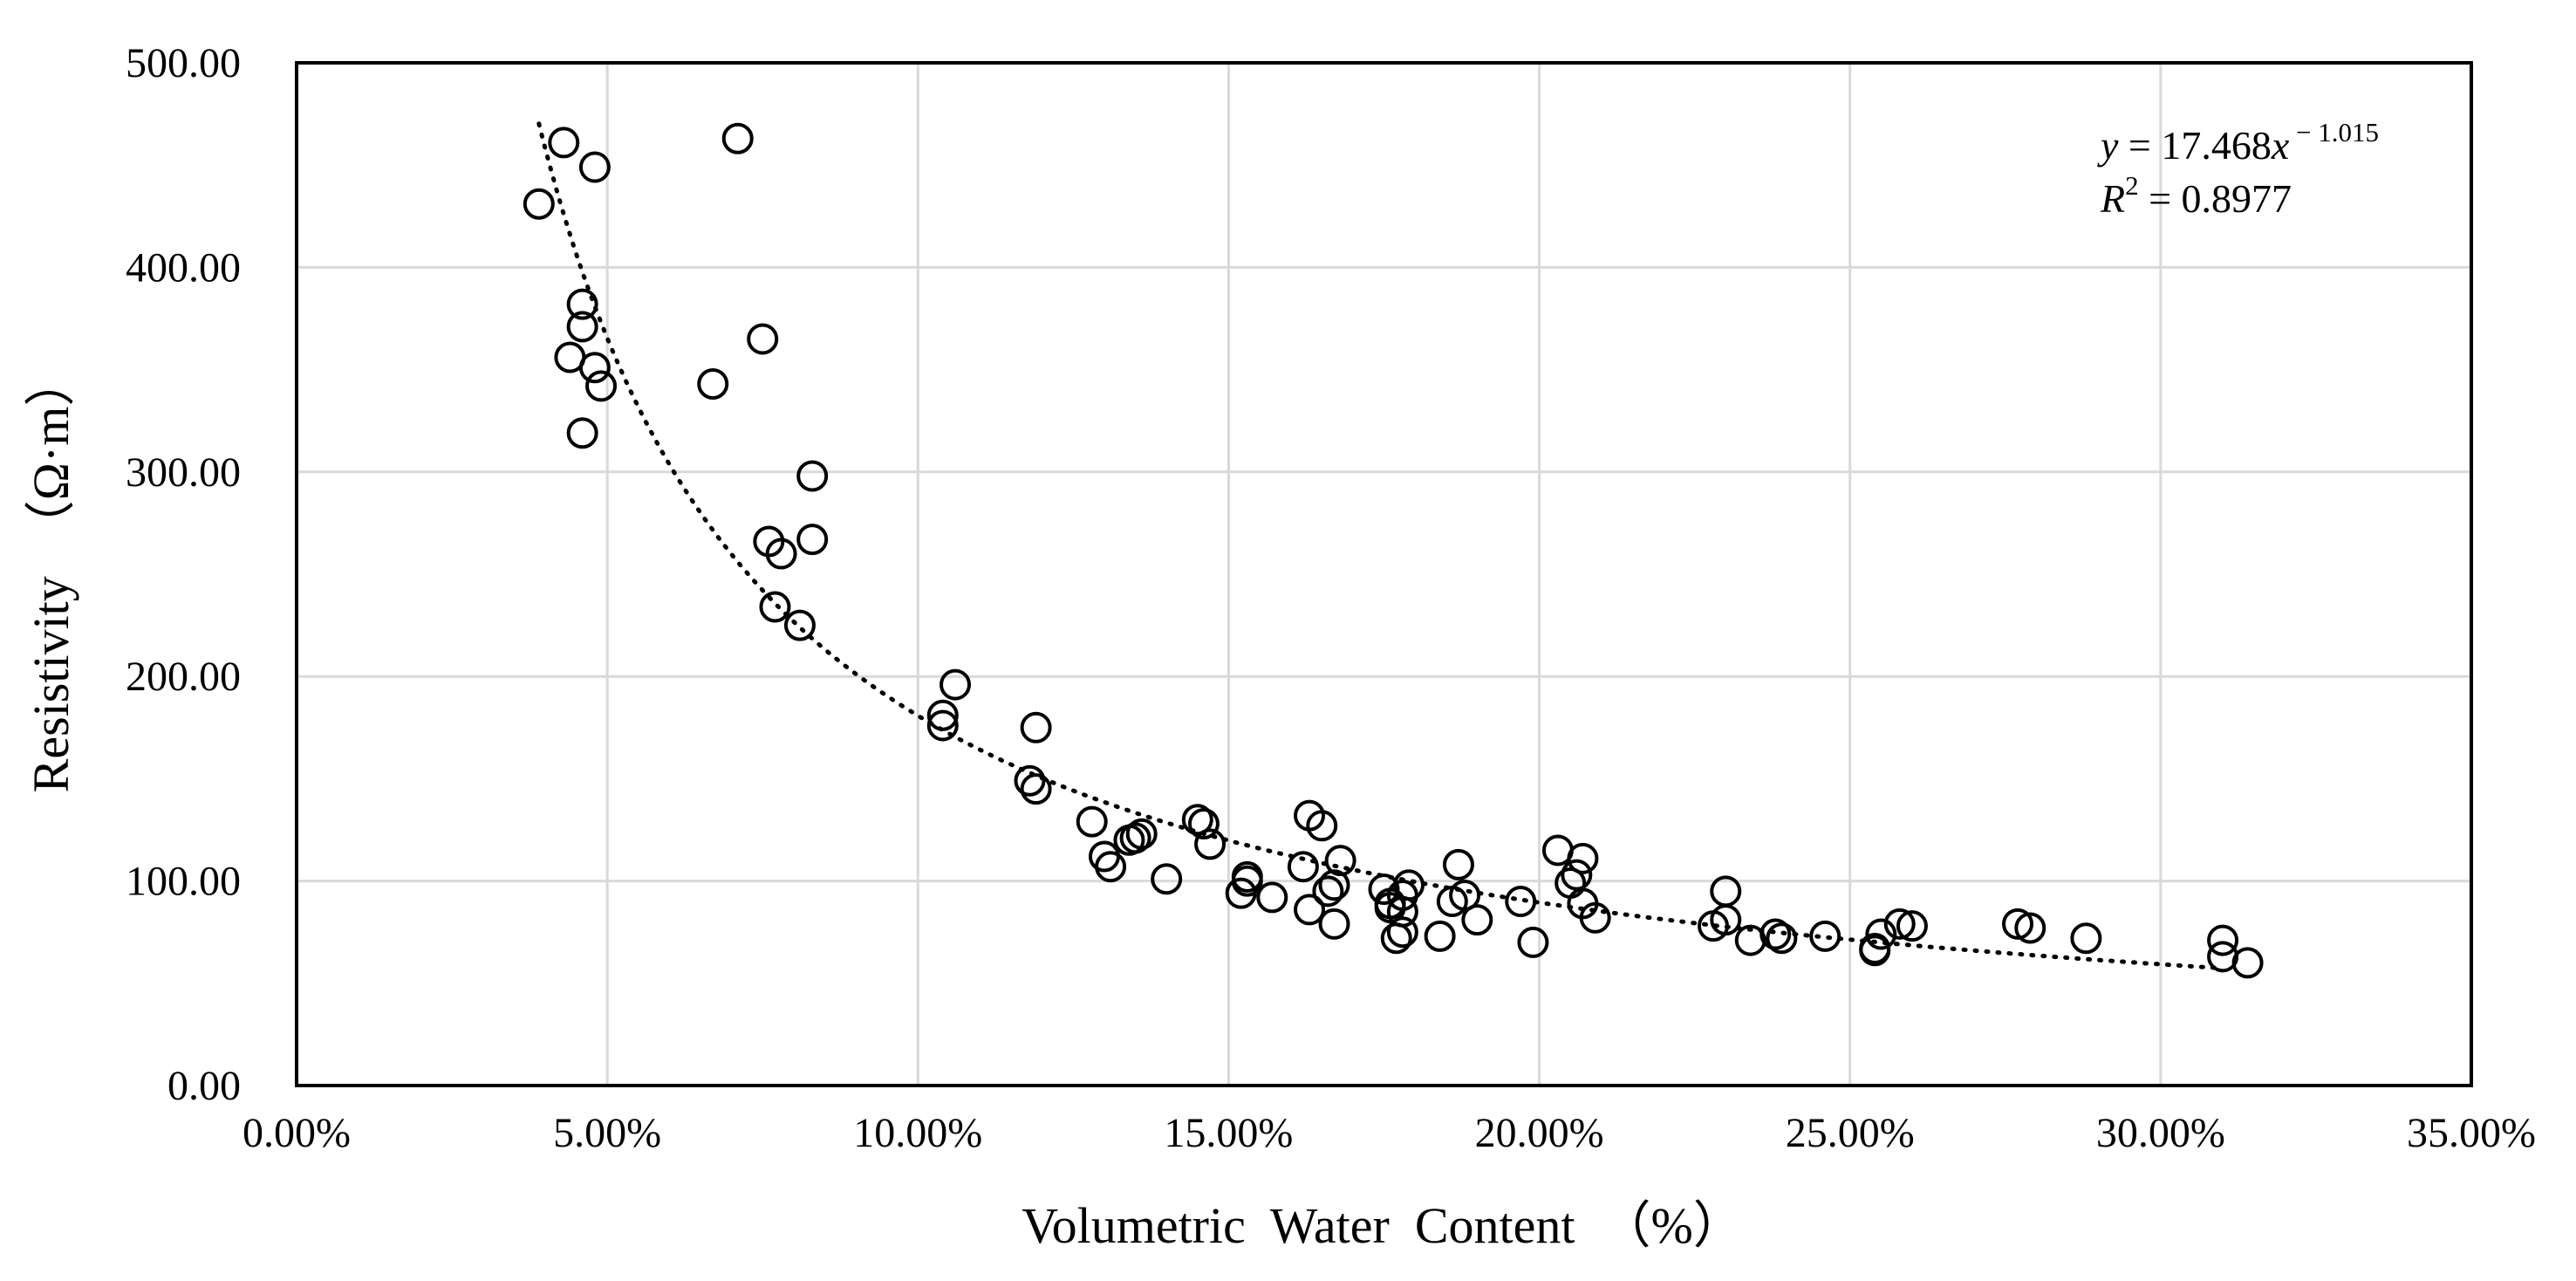 The width and height of the screenshot is (2576, 1281). I want to click on x-tick-label: 35.00%, so click(2471, 1133).